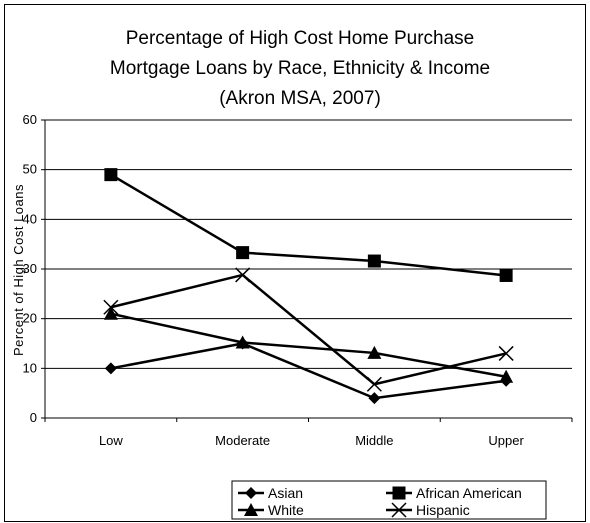 The image size is (590, 523). What do you see at coordinates (285, 493) in the screenshot?
I see `legend-label-asian: Asian` at bounding box center [285, 493].